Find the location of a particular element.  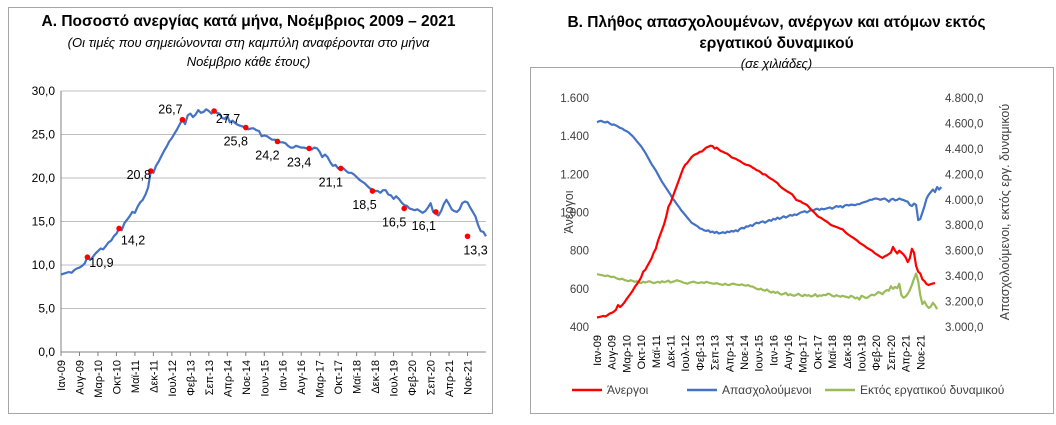

chart-a-data-label: 21,1 is located at coordinates (331, 182).